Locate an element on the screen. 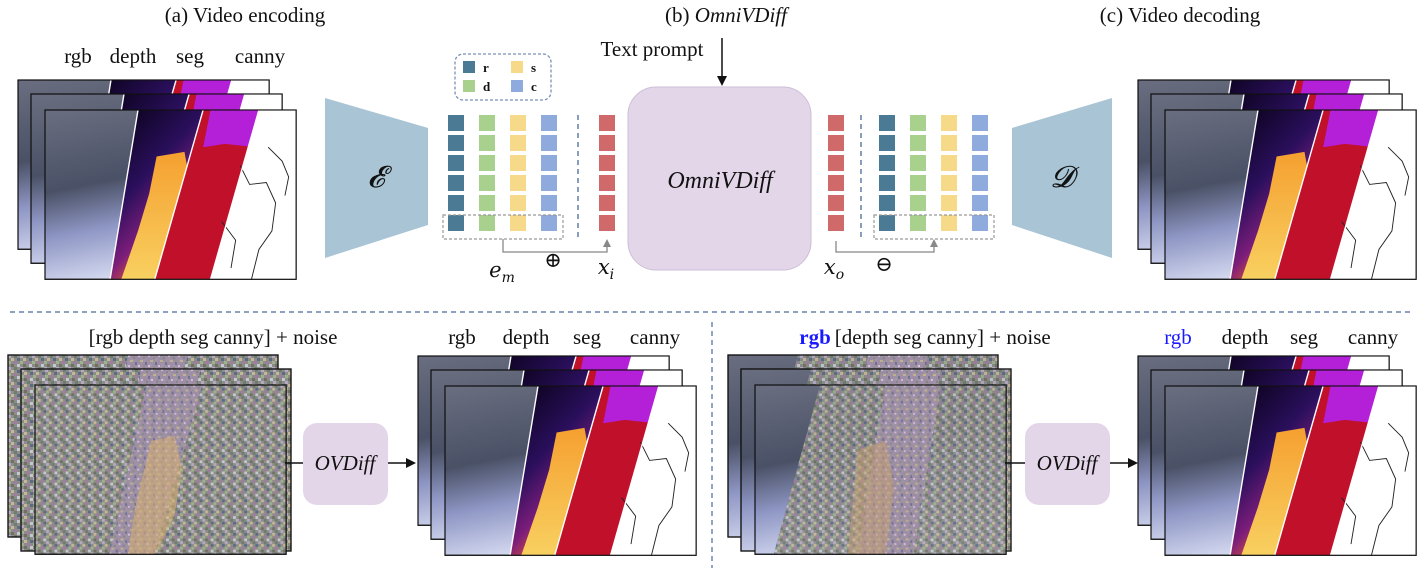 The image size is (1419, 573). legend-key-c: c is located at coordinates (534, 86).